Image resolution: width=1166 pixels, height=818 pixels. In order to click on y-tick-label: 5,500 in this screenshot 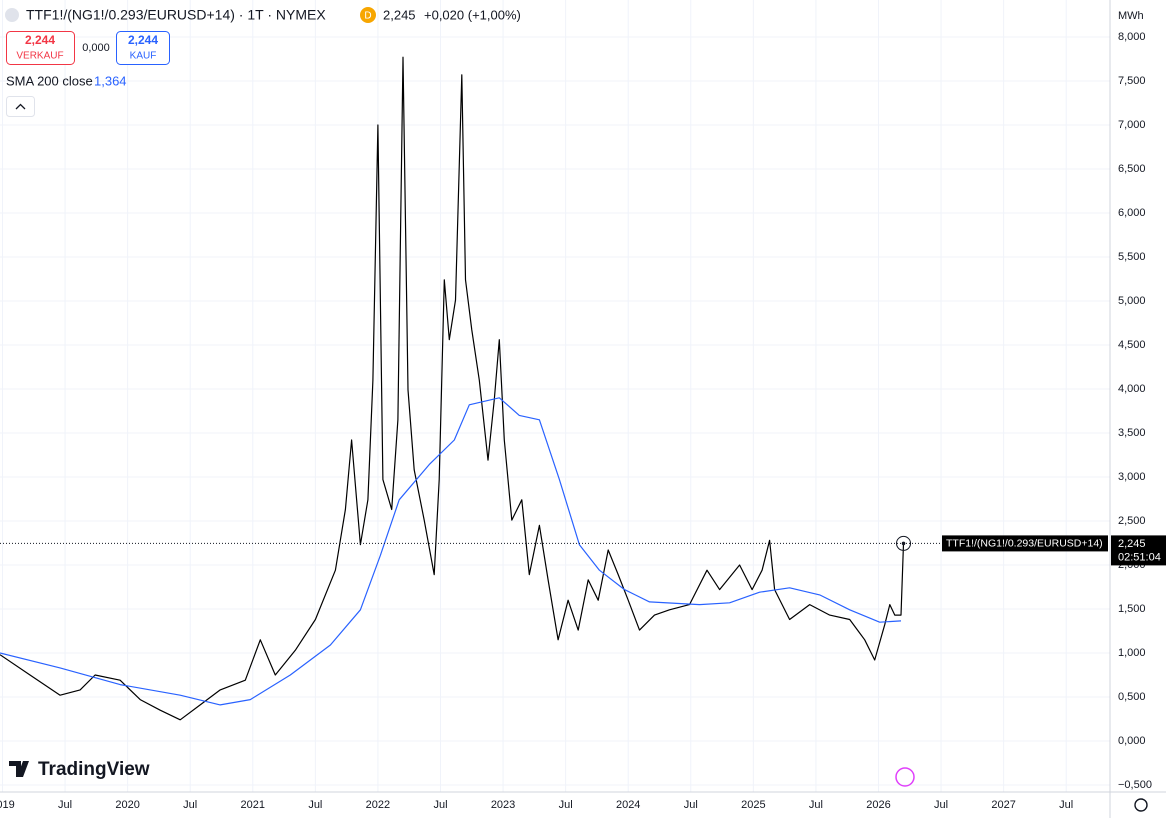, I will do `click(1132, 257)`.